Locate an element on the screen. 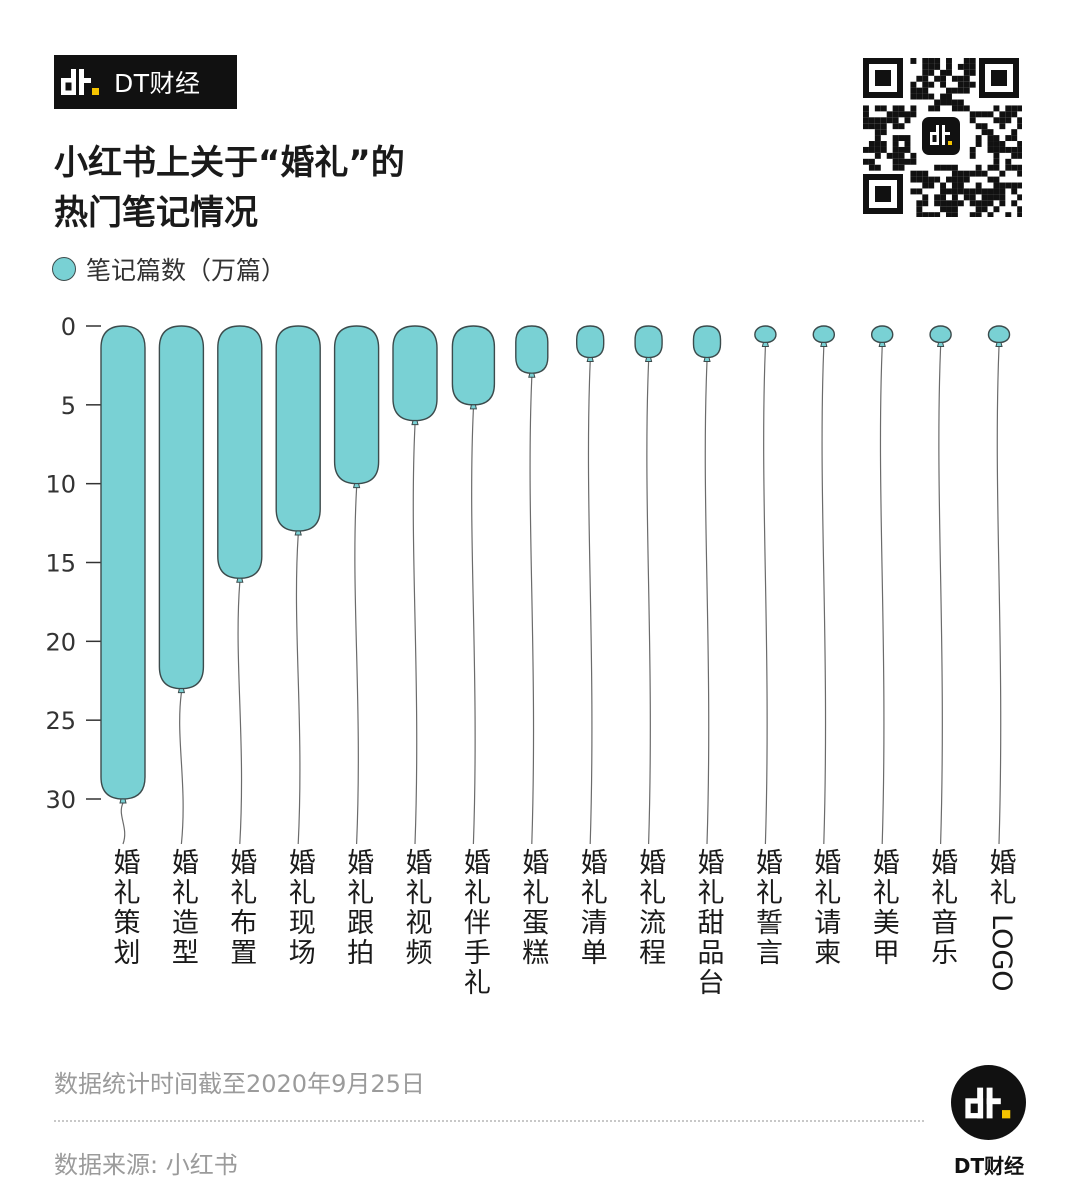 Image resolution: width=1080 pixels, height=1204 pixels. legend-marker is located at coordinates (64, 269).